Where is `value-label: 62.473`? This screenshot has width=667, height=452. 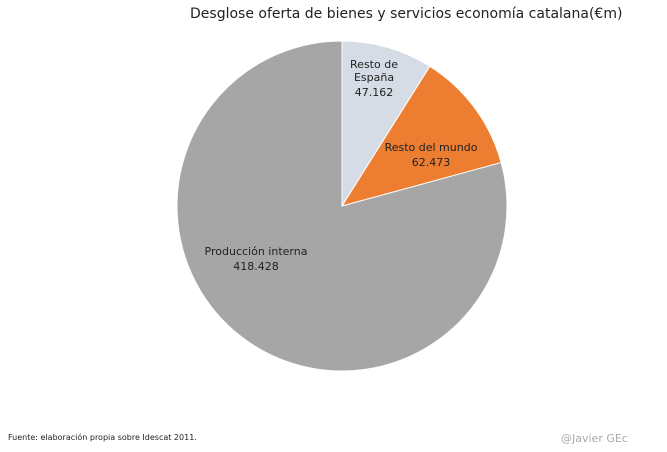 value-label: 62.473 is located at coordinates (431, 162).